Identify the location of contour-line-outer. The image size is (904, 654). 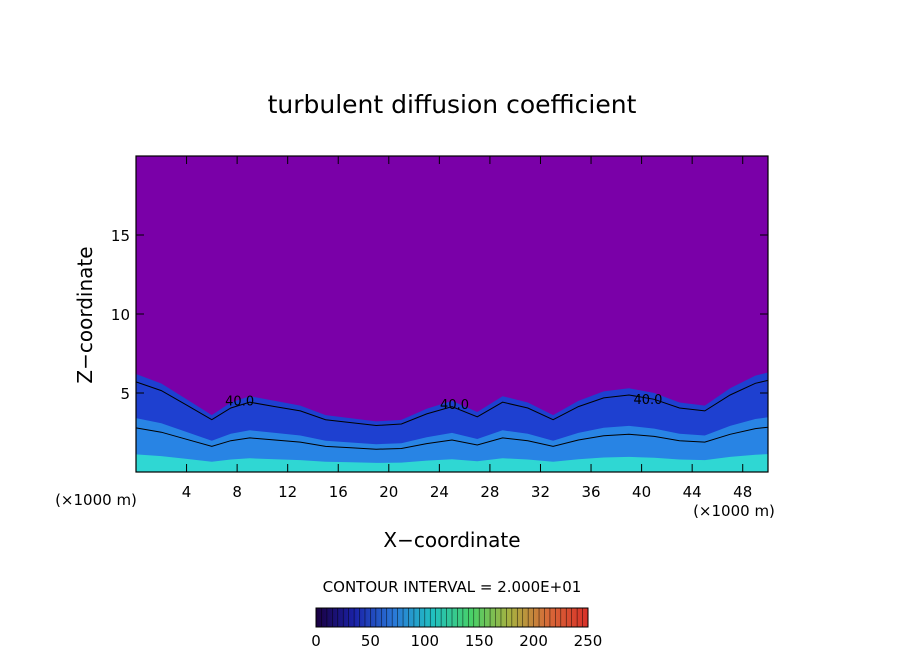
(452, 403).